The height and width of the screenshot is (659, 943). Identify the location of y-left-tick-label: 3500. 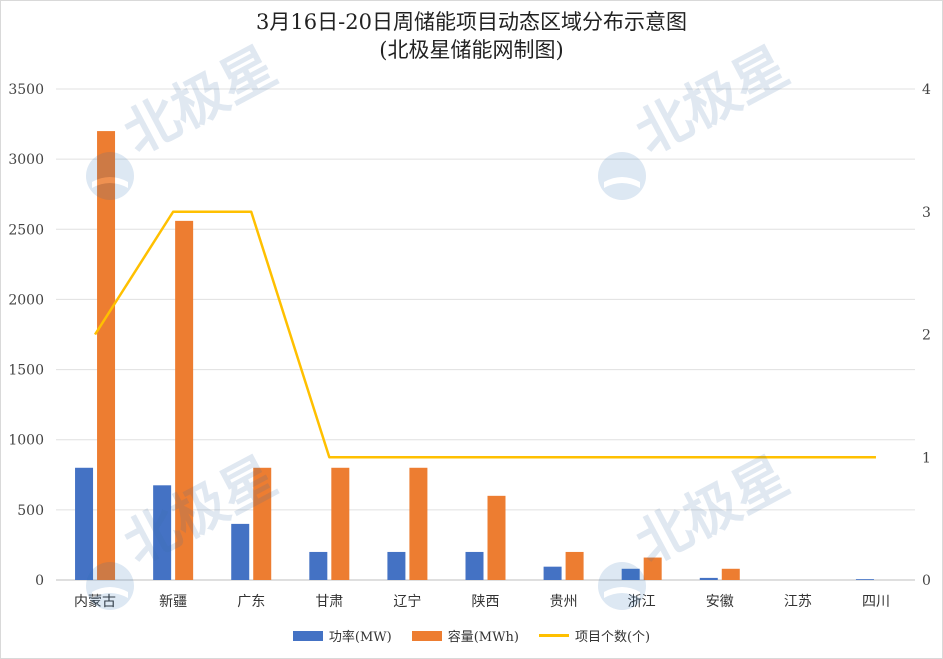
(26, 90).